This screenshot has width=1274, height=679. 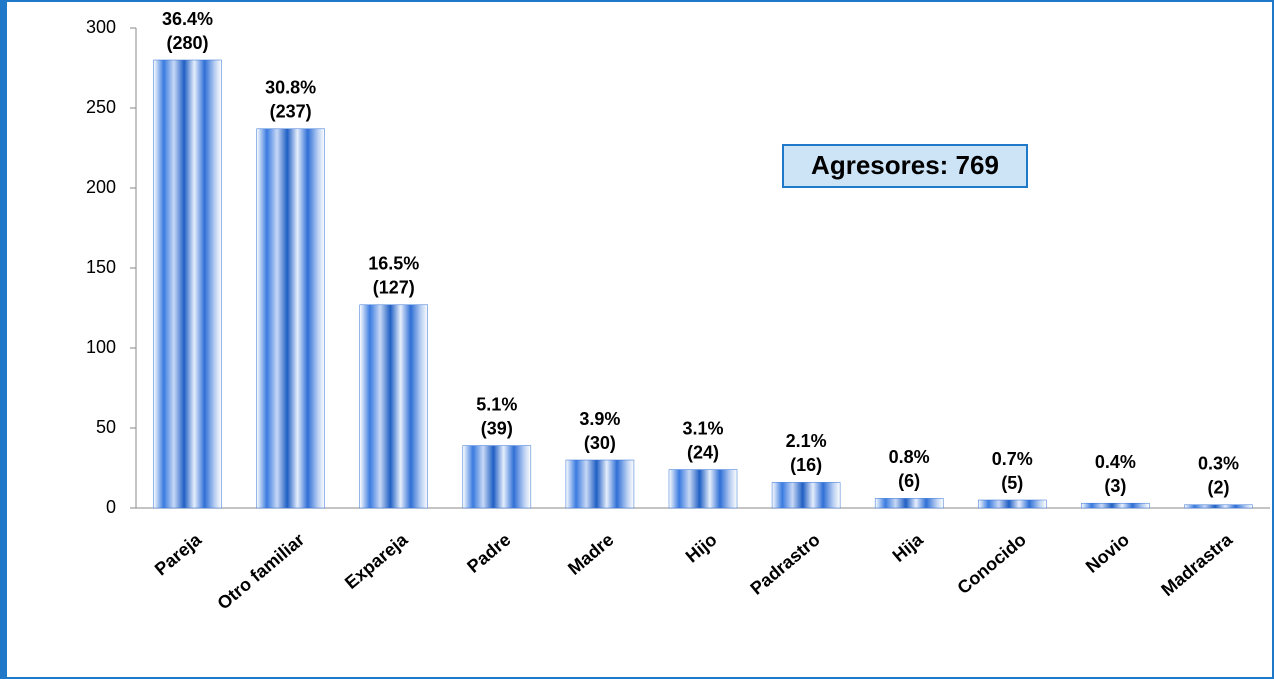 I want to click on x-tick-label: Expareja, so click(x=376, y=561).